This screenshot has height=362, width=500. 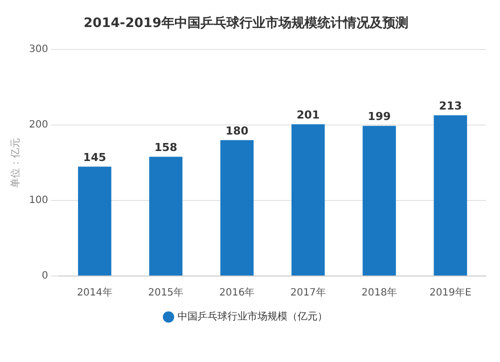 What do you see at coordinates (379, 117) in the screenshot?
I see `data-label: 199` at bounding box center [379, 117].